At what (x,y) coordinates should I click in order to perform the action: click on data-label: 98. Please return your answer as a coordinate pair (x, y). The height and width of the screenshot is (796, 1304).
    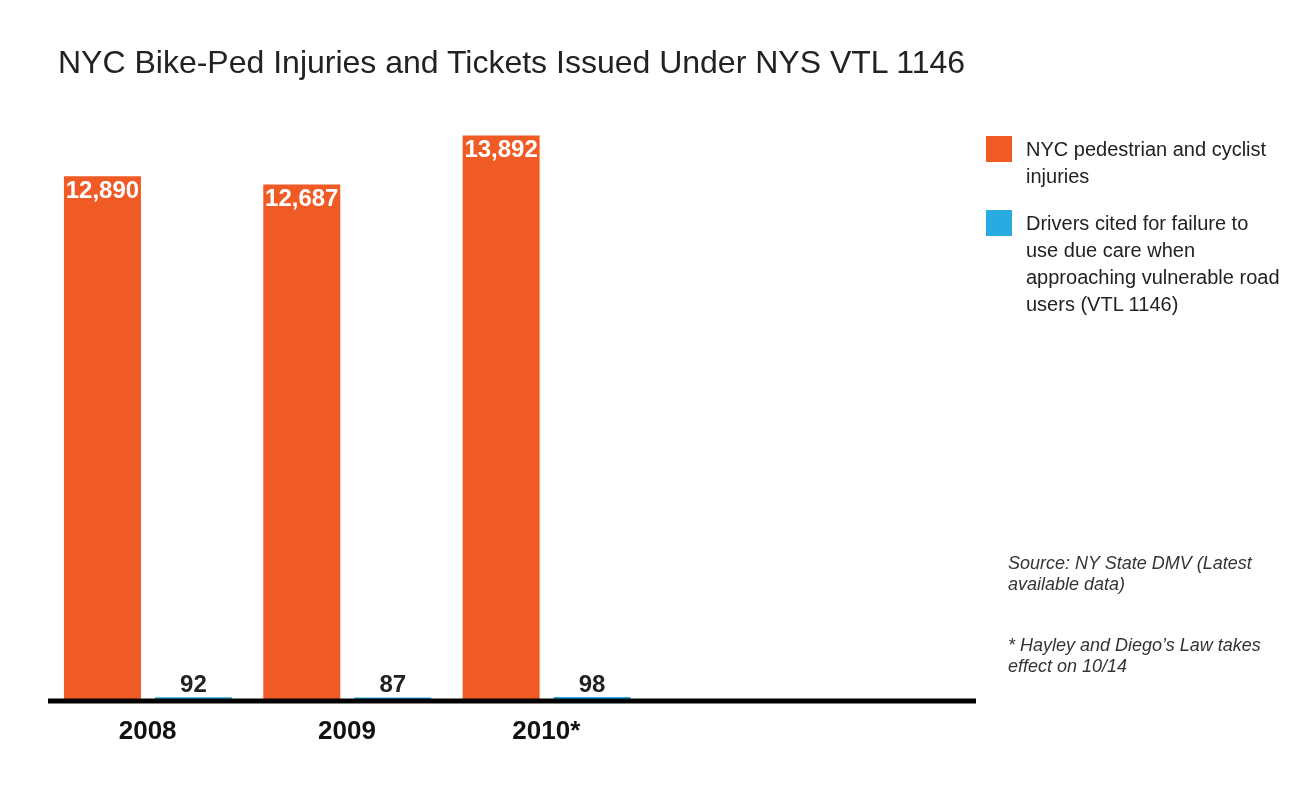
    Looking at the image, I should click on (592, 684).